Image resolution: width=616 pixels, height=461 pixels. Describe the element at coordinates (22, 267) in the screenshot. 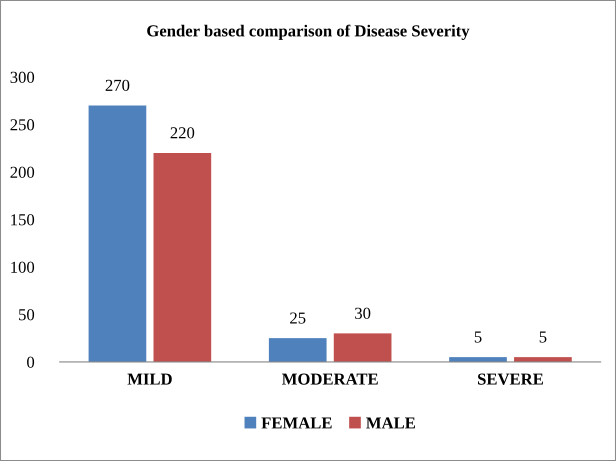

I see `y-tick-label: 100` at that location.